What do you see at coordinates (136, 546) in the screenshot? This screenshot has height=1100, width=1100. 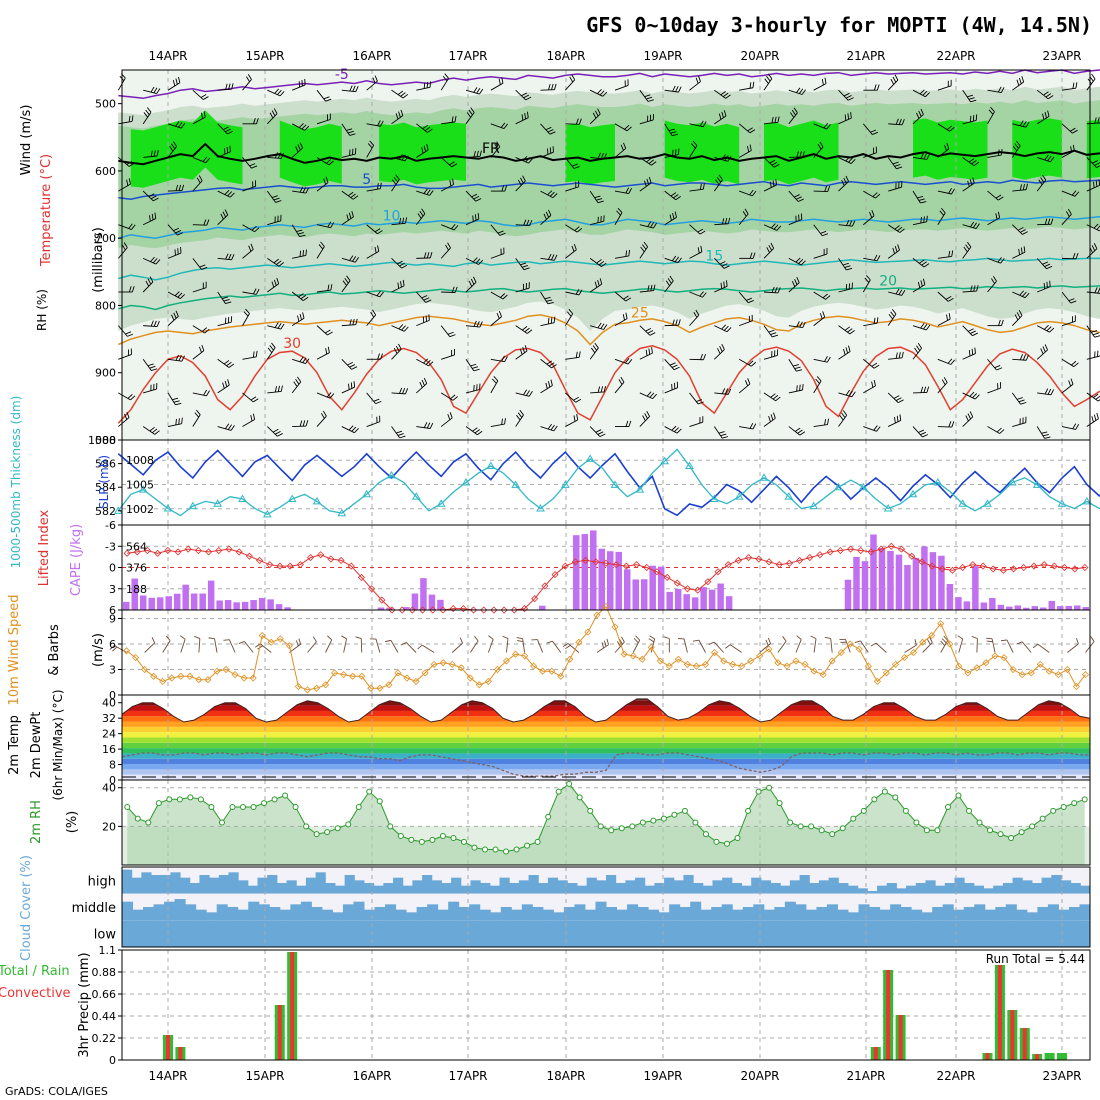 I see `cape-tick-label-0: 564` at bounding box center [136, 546].